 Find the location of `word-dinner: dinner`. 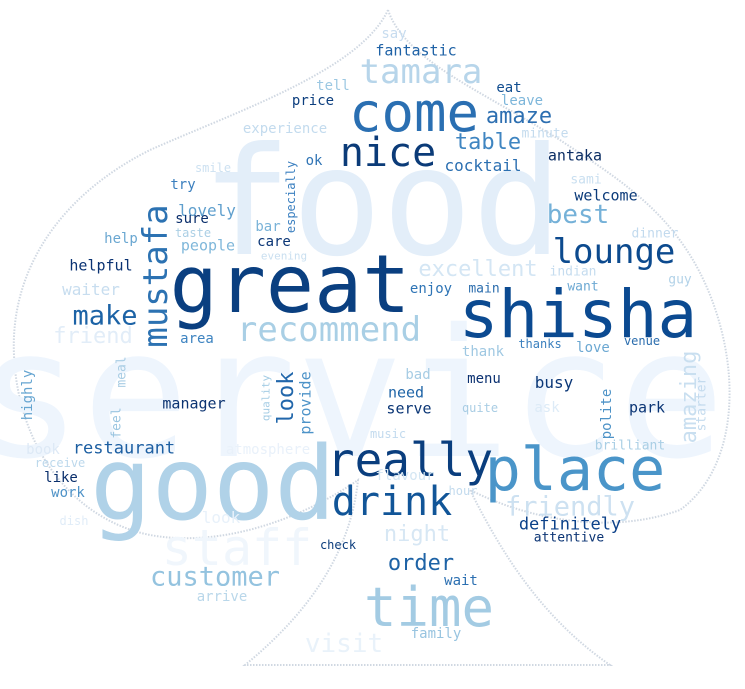

word-dinner: dinner is located at coordinates (655, 234).